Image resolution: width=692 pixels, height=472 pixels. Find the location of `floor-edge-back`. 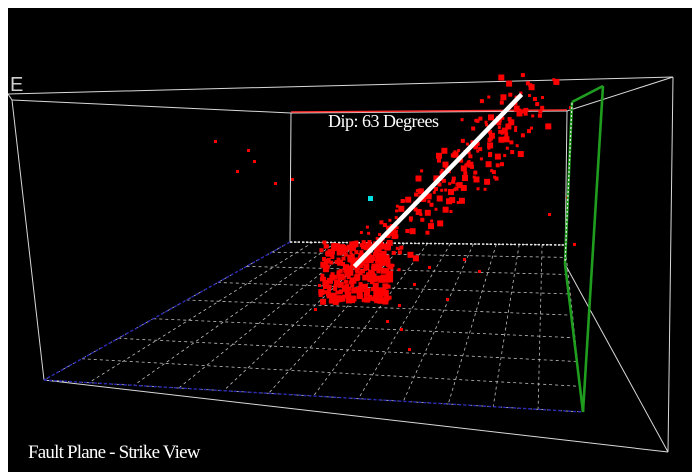

floor-edge-back is located at coordinates (427, 243).